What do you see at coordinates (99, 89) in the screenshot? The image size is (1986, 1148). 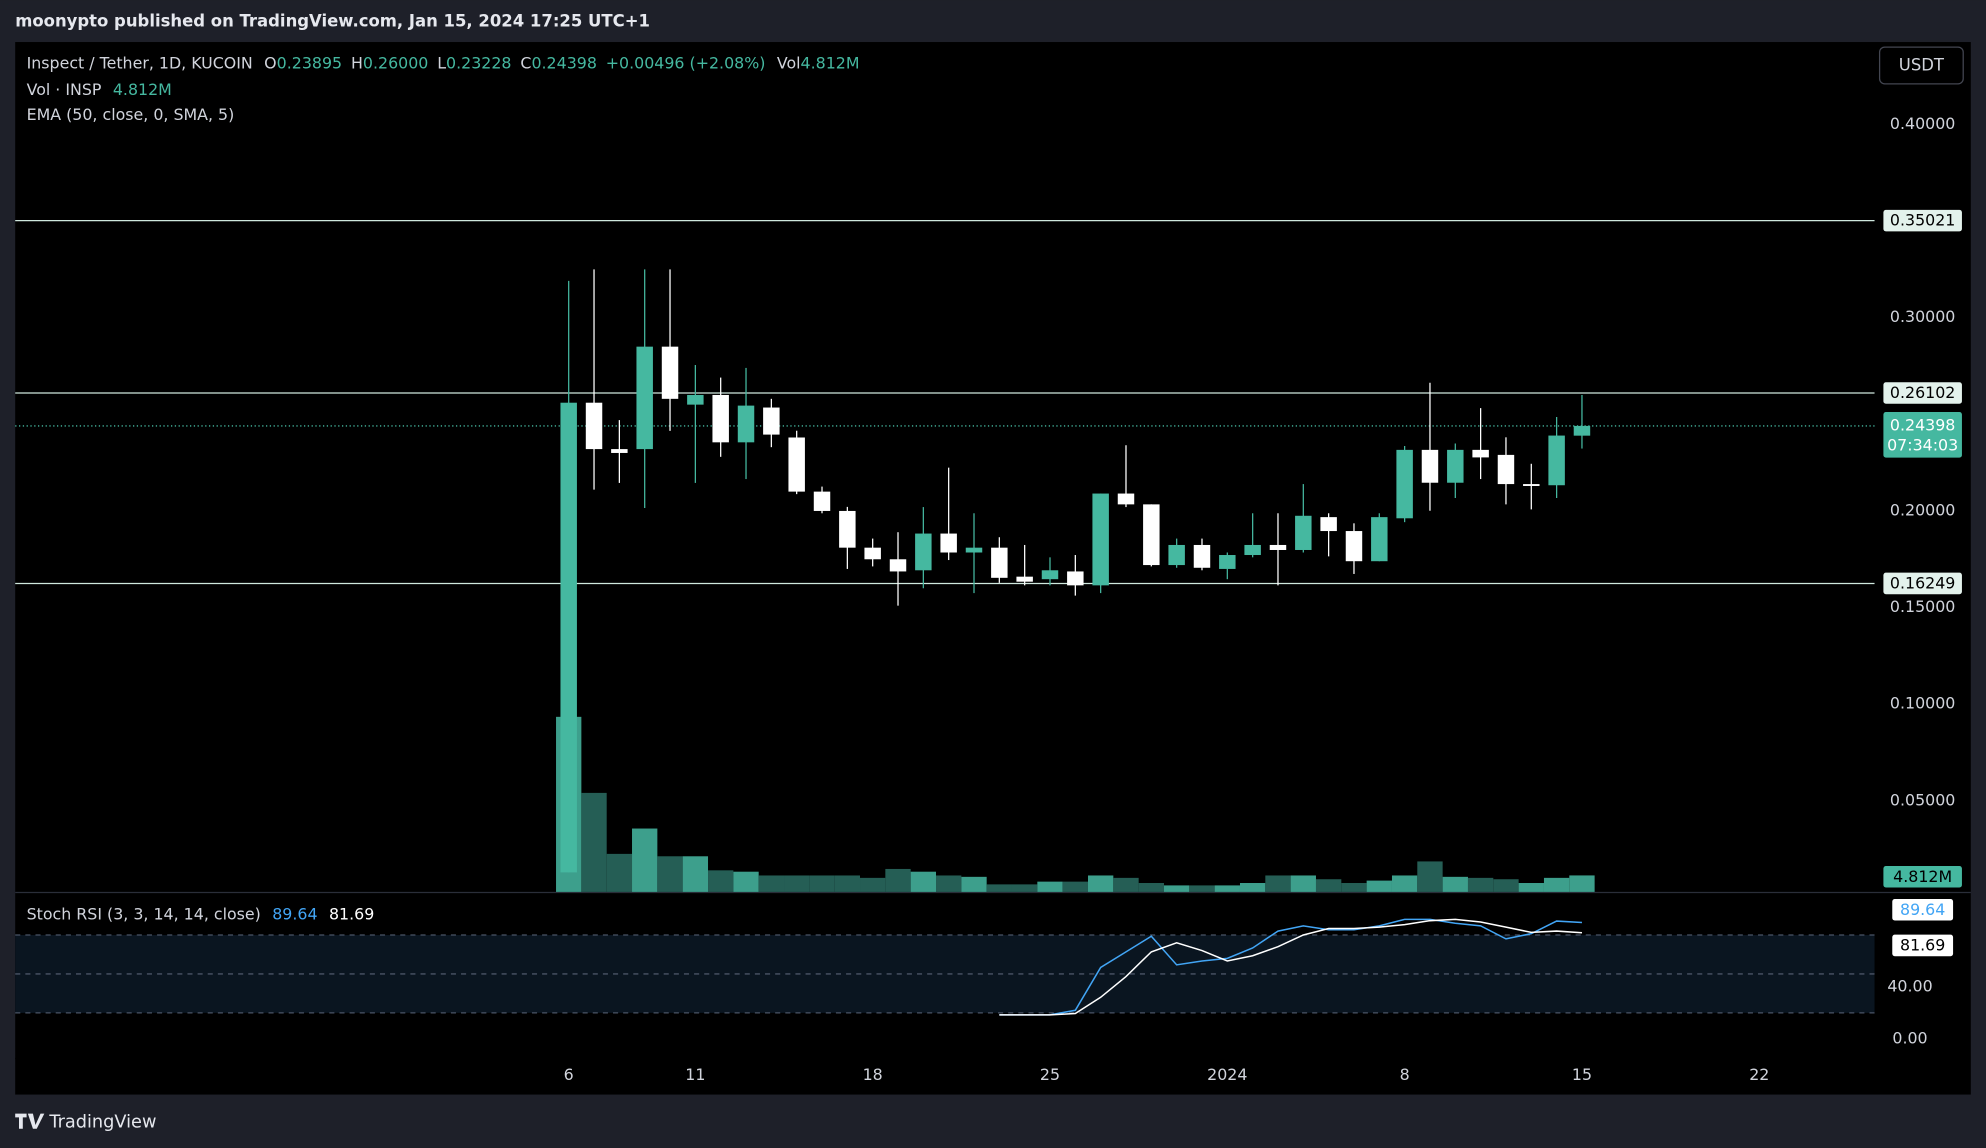 I see `legend-volume: Vol · INSP 4.812M` at bounding box center [99, 89].